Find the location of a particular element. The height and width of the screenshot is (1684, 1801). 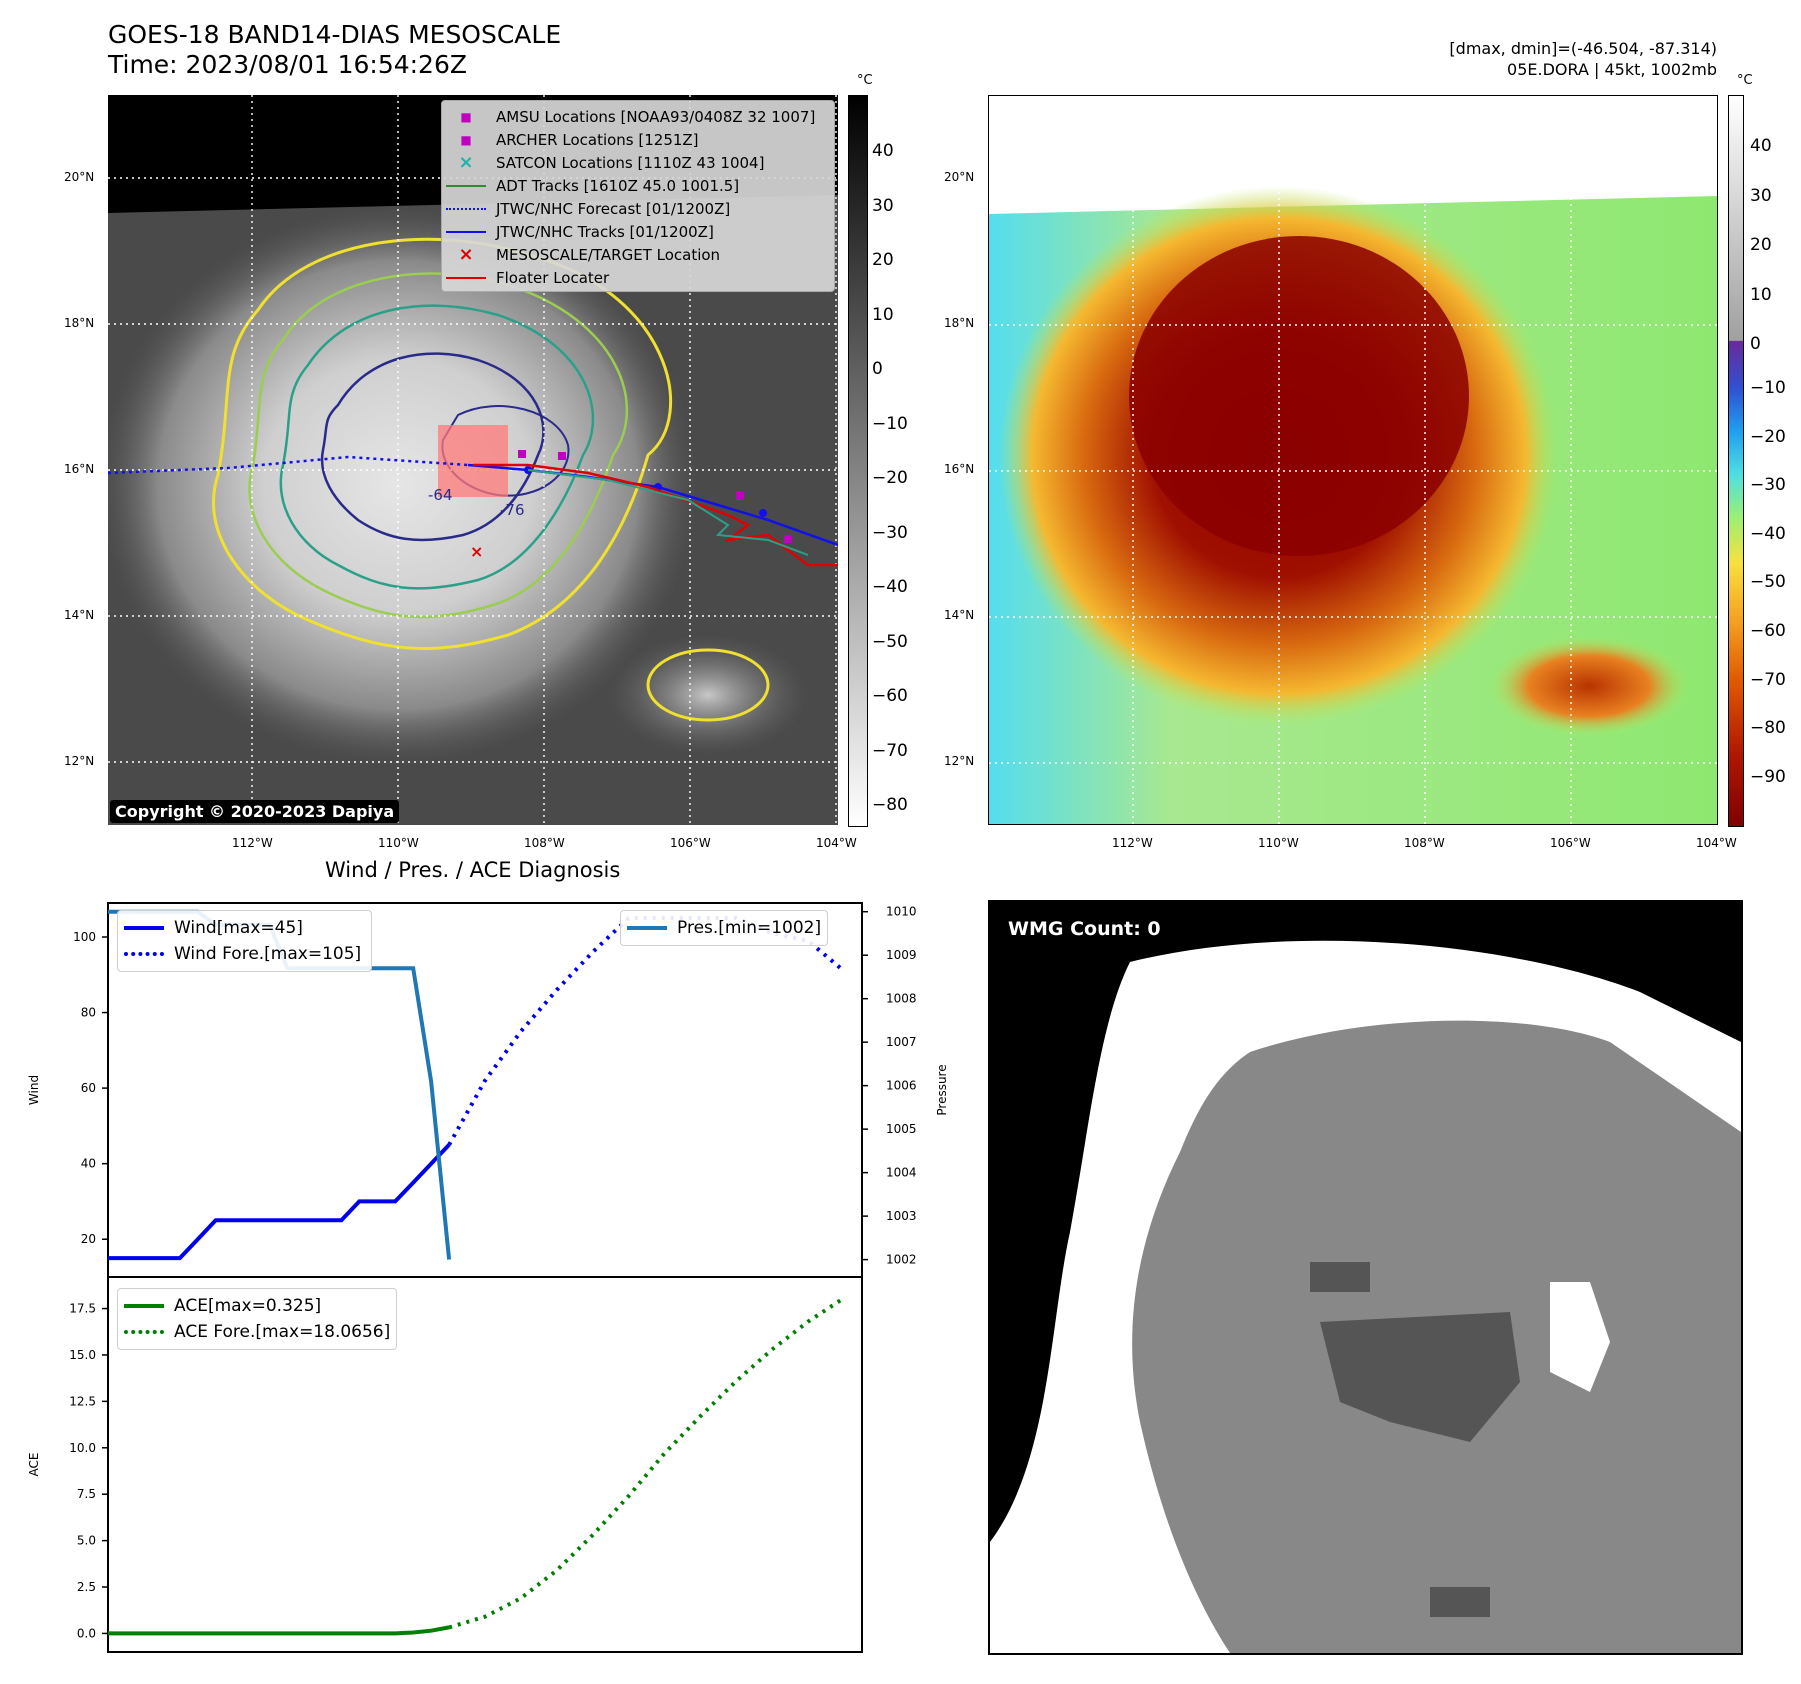

lat-tick-label: 16°N is located at coordinates (959, 469).